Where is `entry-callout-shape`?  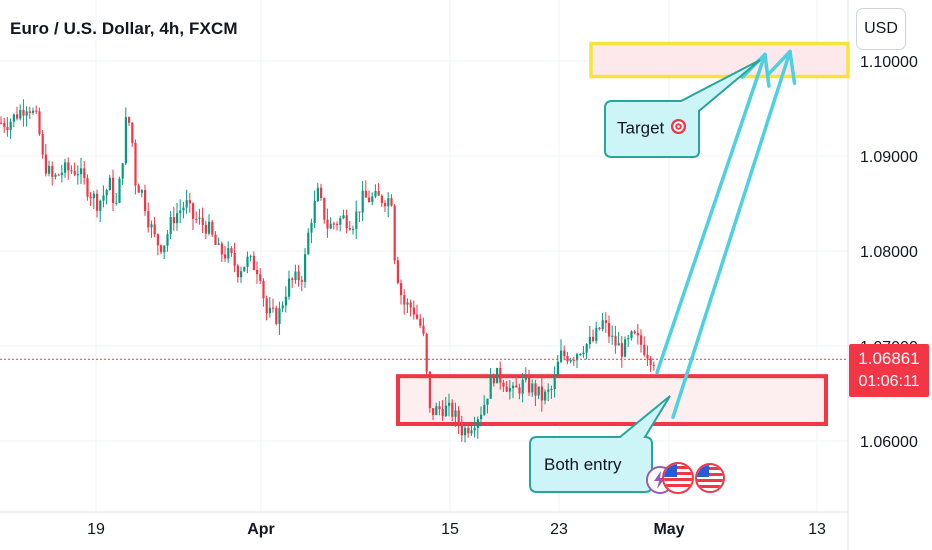
entry-callout-shape is located at coordinates (600, 444).